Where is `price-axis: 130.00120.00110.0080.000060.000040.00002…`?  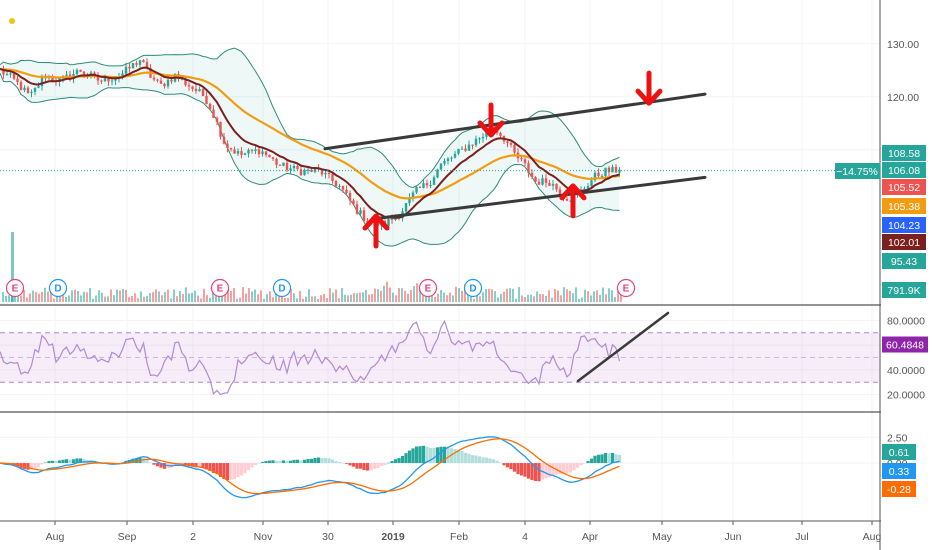
price-axis: 130.00120.00110.0080.000060.000040.00002… is located at coordinates (906, 275).